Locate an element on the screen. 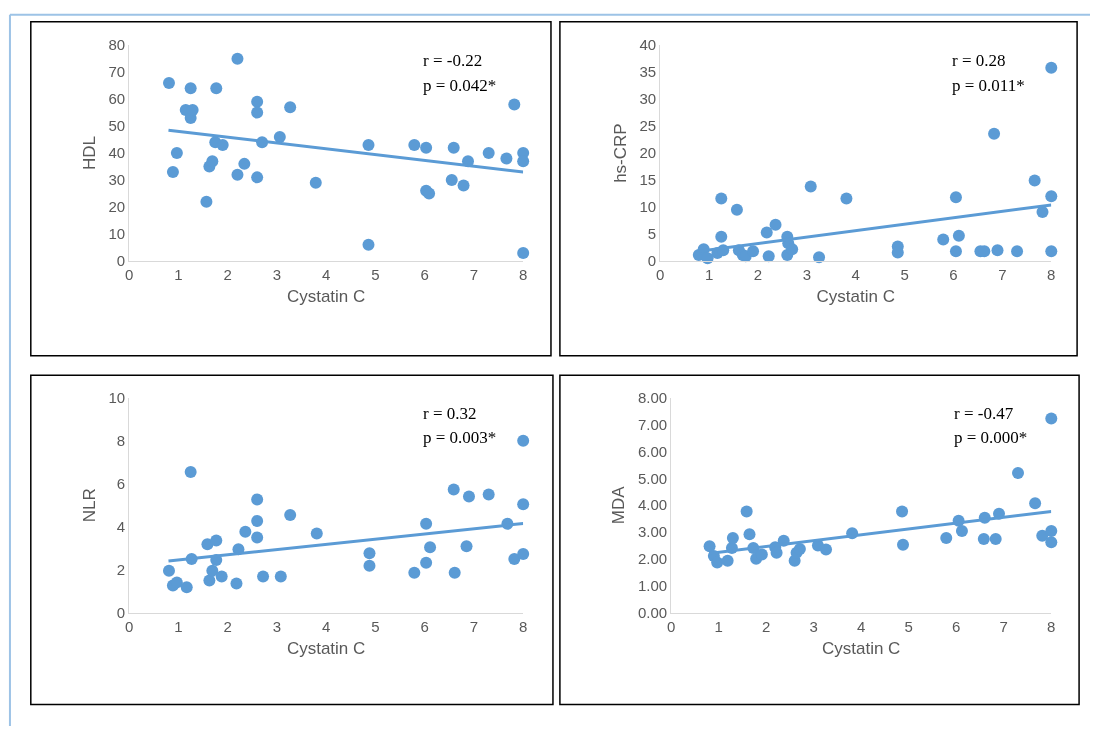  y-tick-label: 25 is located at coordinates (648, 126).